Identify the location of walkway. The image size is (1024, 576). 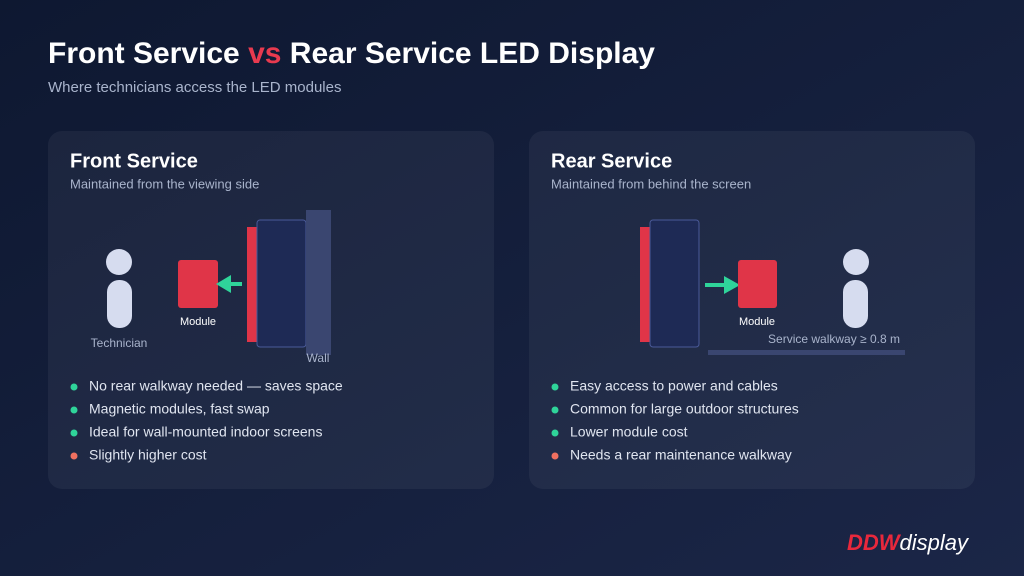
(806, 352).